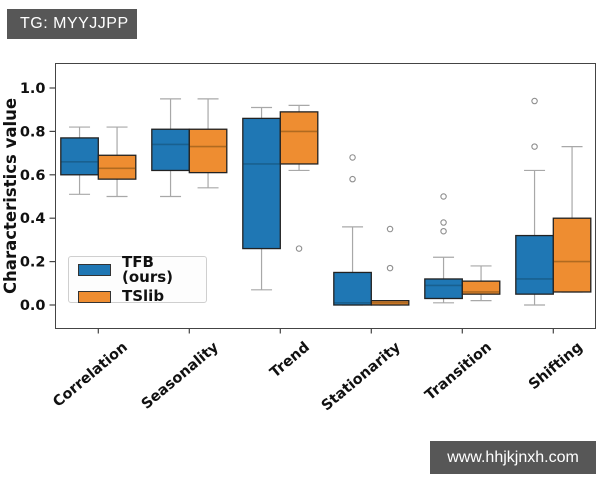 Image resolution: width=600 pixels, height=480 pixels. What do you see at coordinates (10, 196) in the screenshot?
I see `y-axis-label: Characteristics value` at bounding box center [10, 196].